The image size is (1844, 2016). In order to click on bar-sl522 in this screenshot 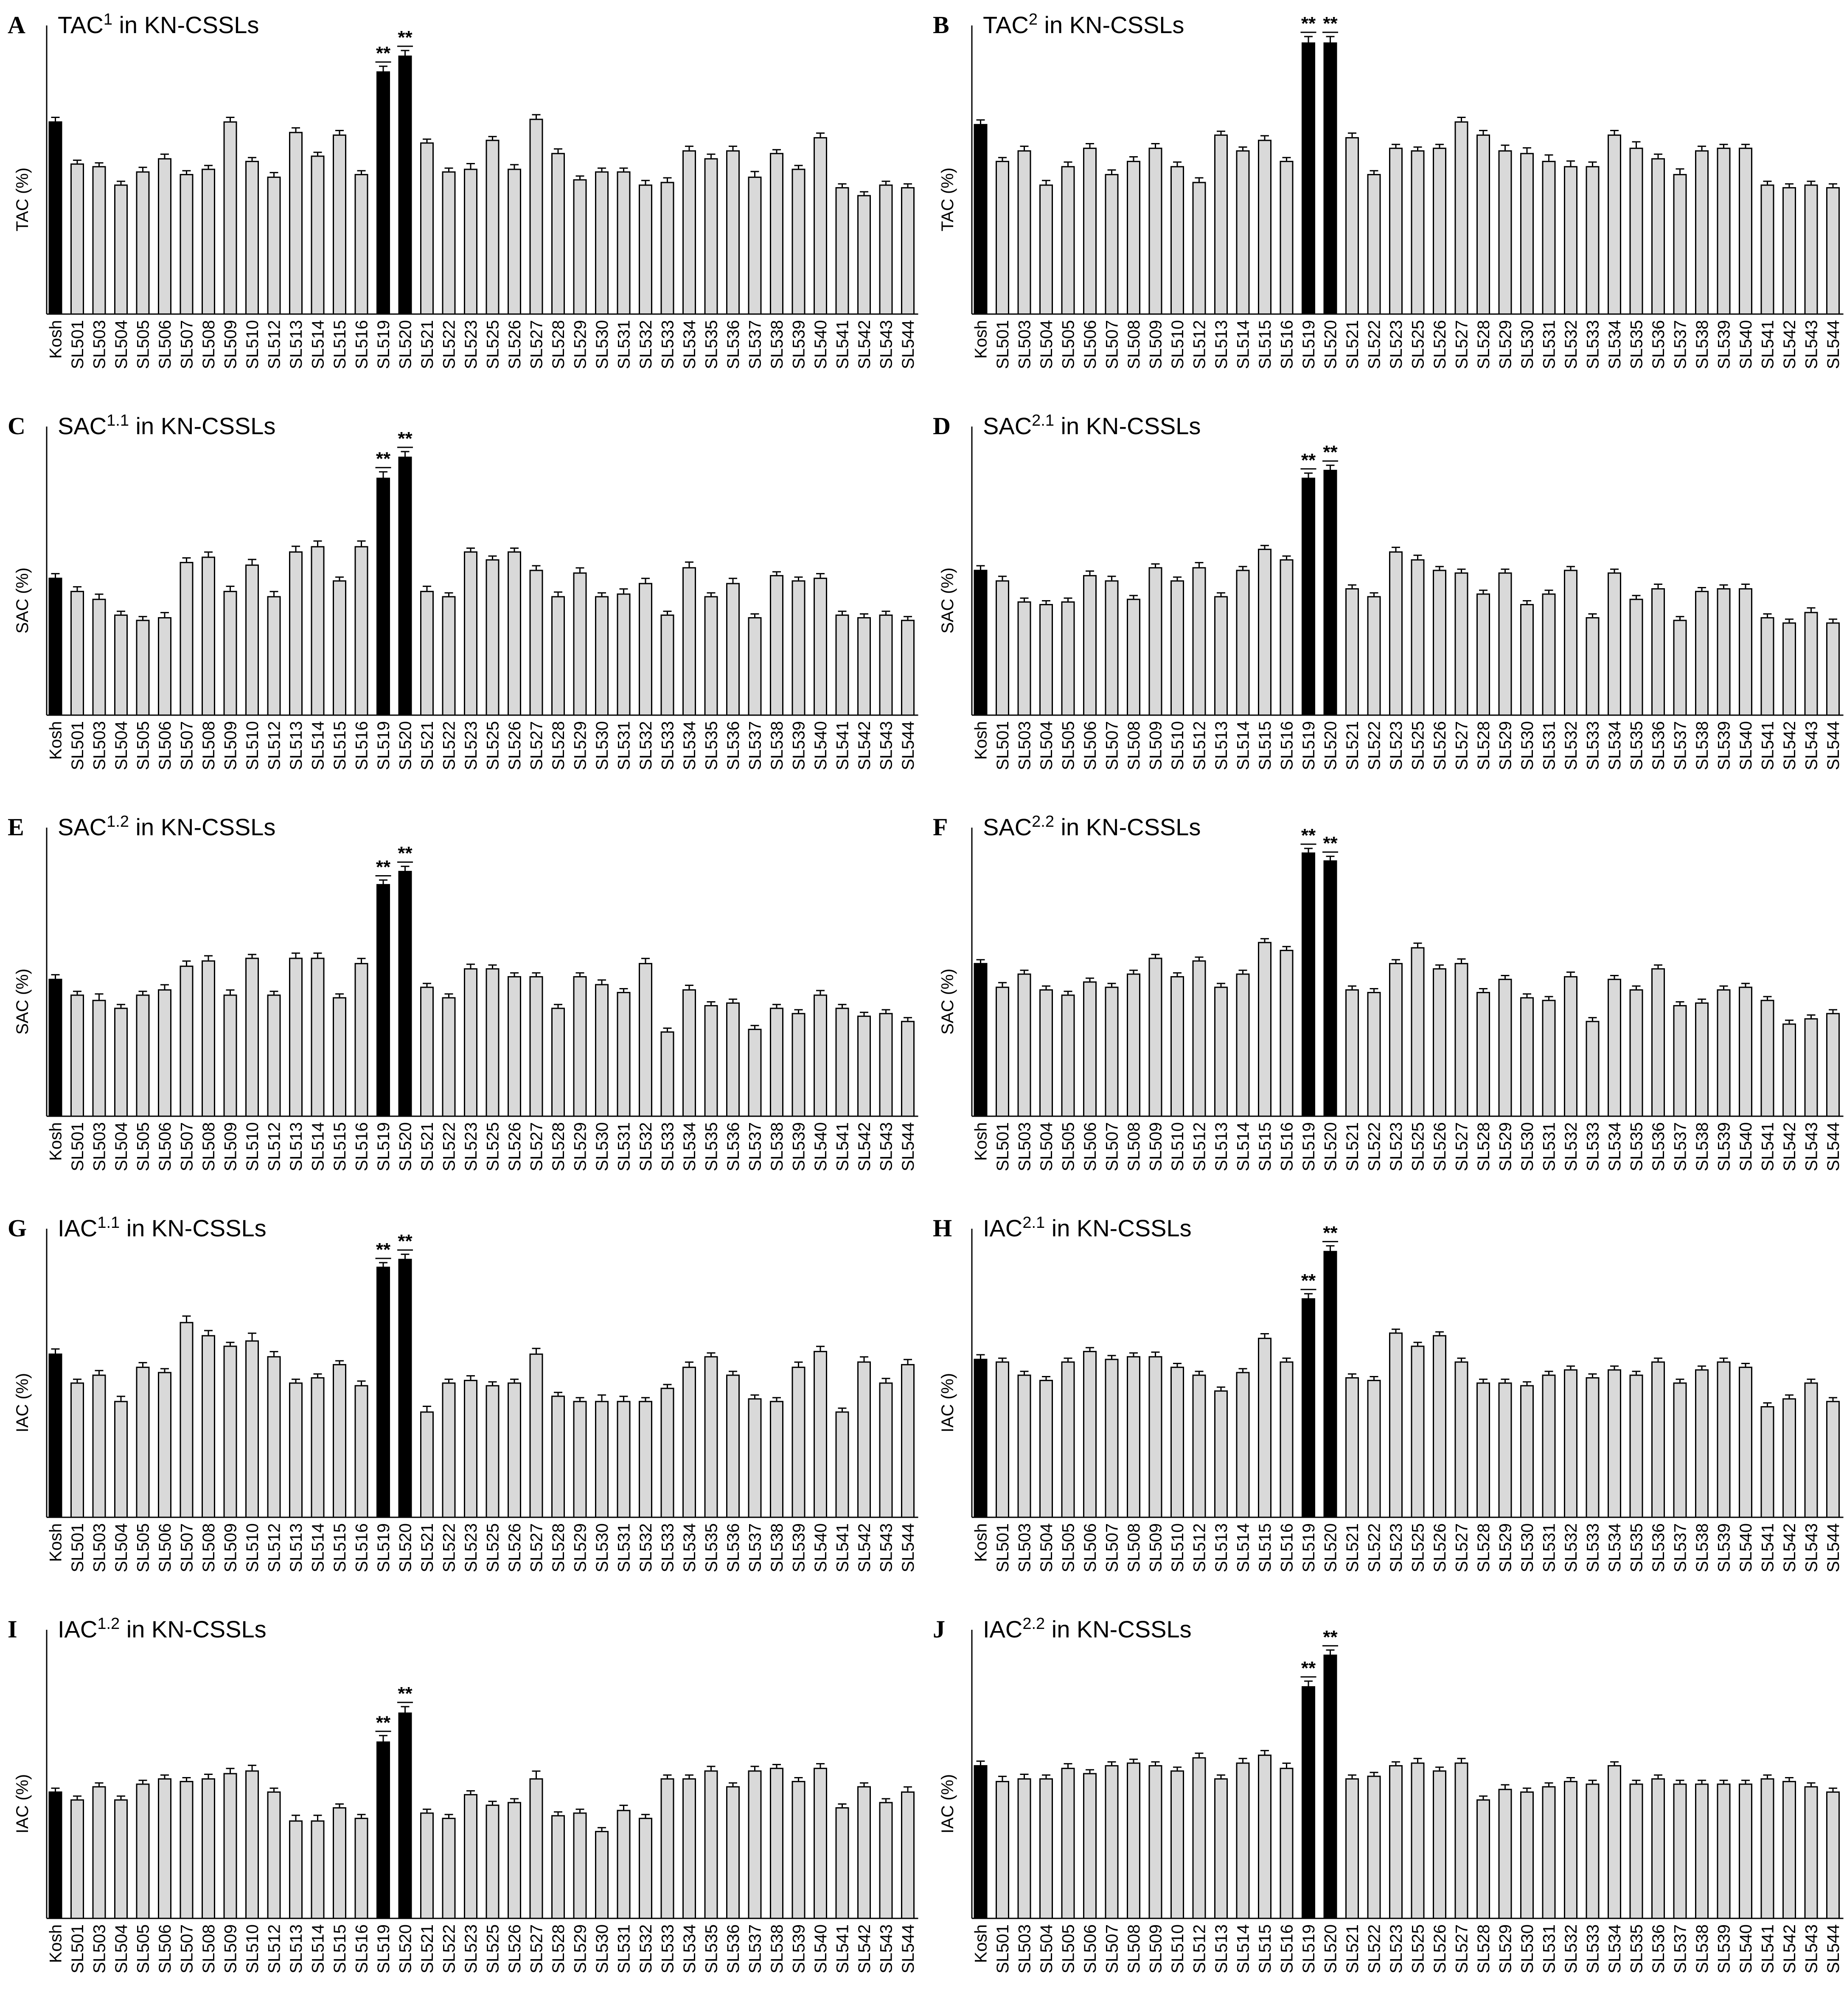, I will do `click(1374, 656)`.